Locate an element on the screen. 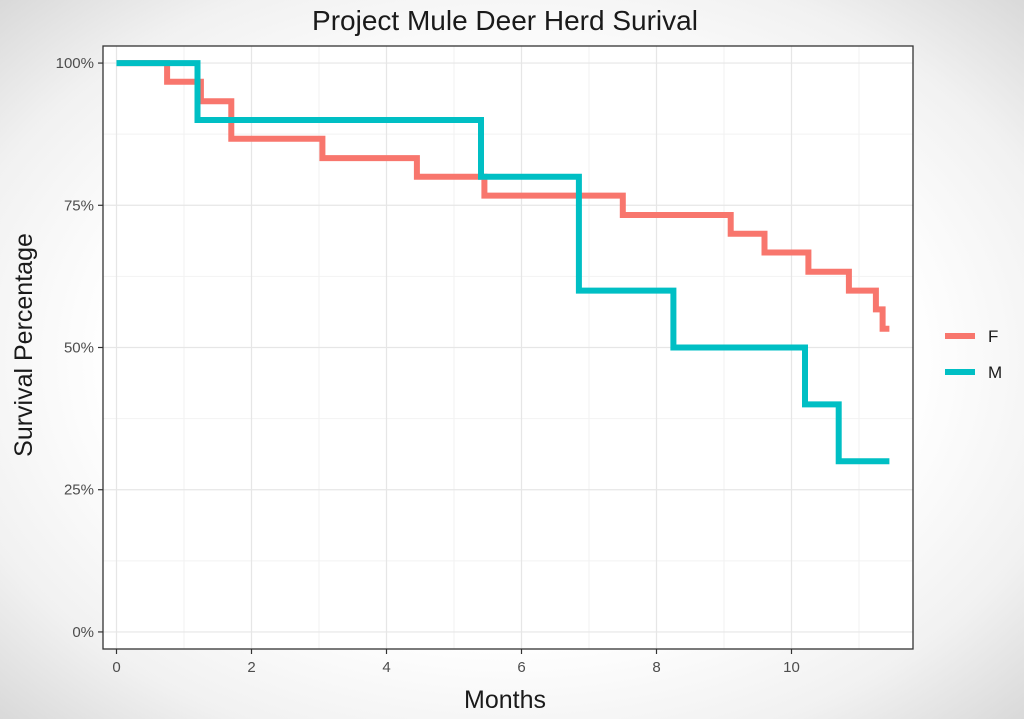  chart-title: Project Mule Deer Herd Surival is located at coordinates (505, 20).